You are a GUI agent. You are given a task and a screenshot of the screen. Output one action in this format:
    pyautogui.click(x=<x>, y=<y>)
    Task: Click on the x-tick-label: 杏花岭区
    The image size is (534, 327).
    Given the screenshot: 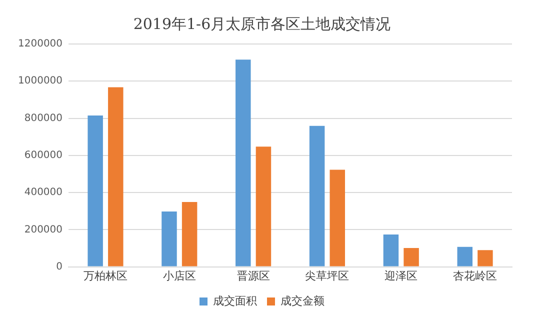 What is the action you would take?
    pyautogui.click(x=475, y=275)
    